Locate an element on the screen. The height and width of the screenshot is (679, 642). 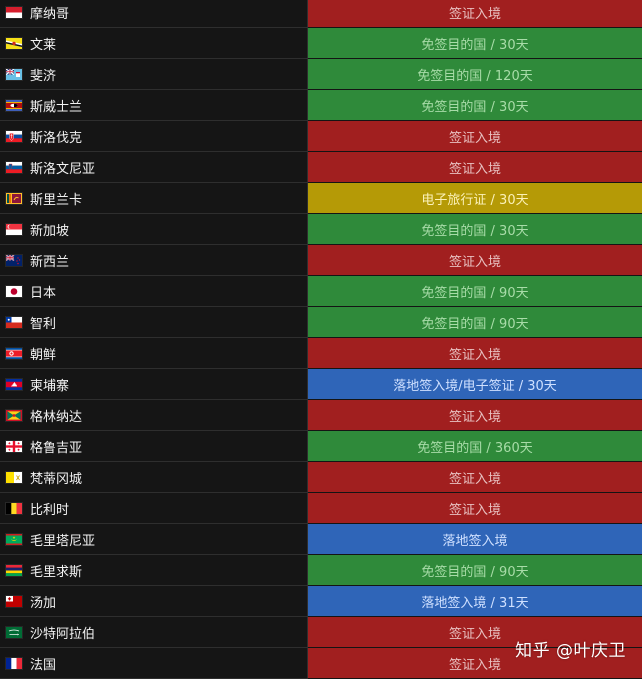
country-cell: 智利 is located at coordinates (154, 322).